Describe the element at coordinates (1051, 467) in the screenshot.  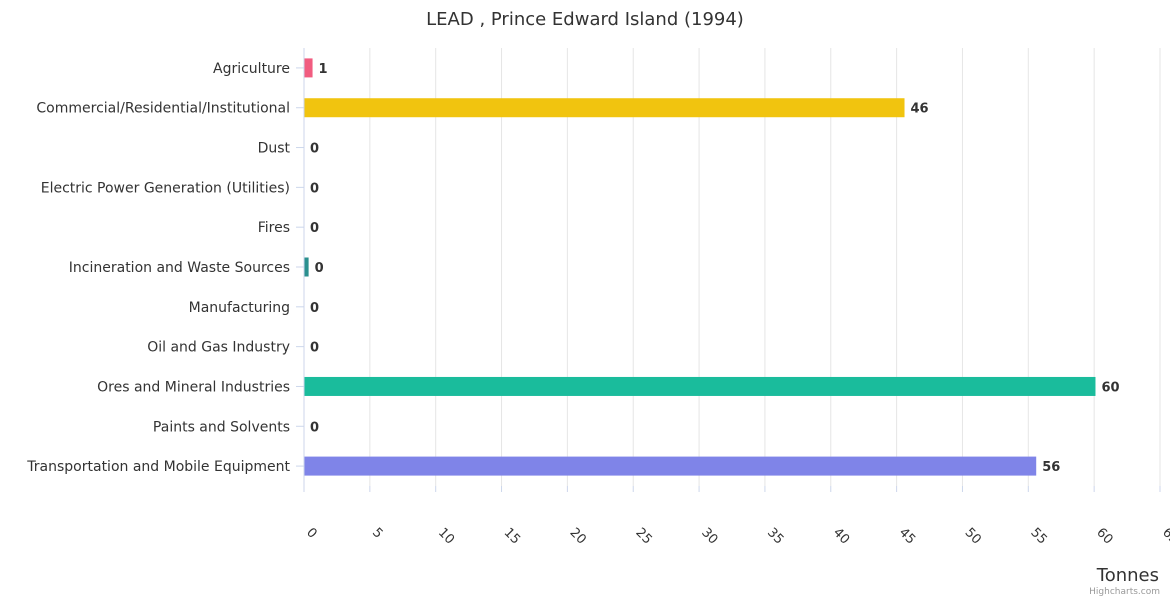
I see `data-label: 56` at that location.